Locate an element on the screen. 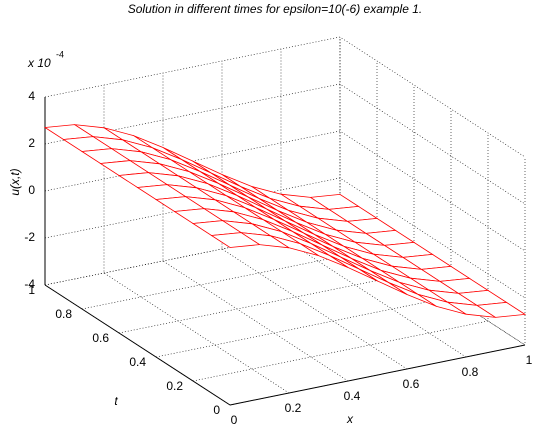 The image size is (539, 430). t-tick-label: 0.6 is located at coordinates (100, 338).